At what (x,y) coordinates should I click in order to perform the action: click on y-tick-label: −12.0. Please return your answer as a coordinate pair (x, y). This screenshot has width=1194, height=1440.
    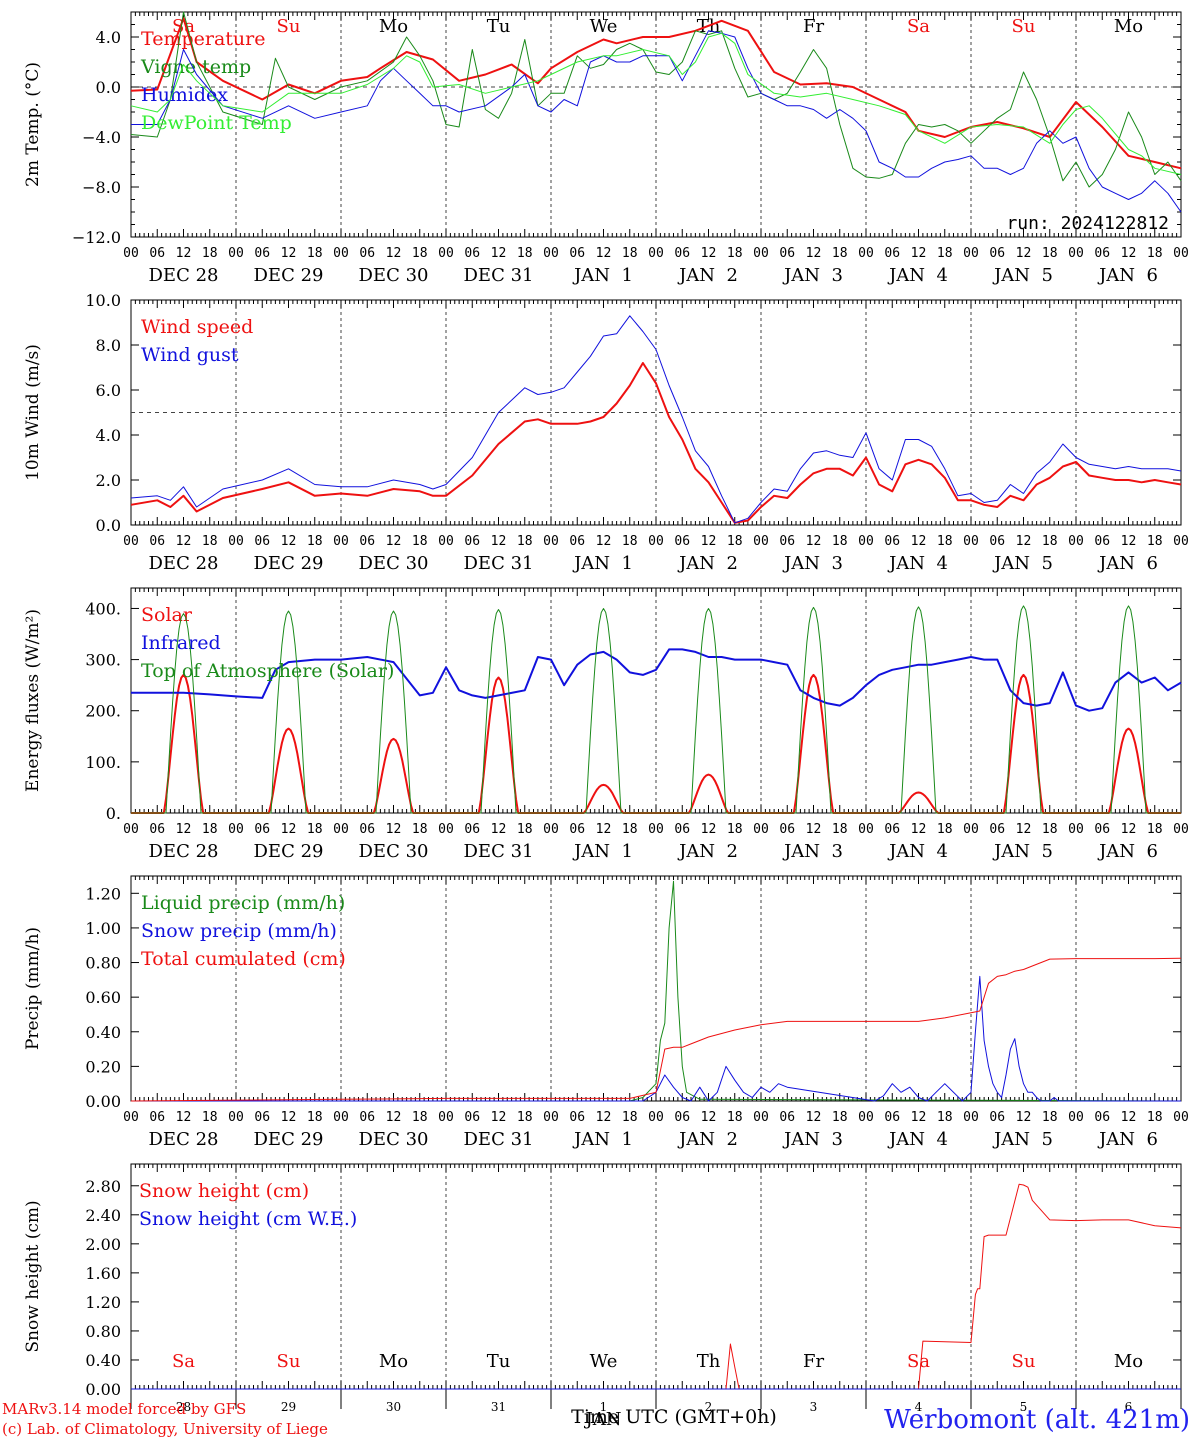
    Looking at the image, I should click on (96, 237).